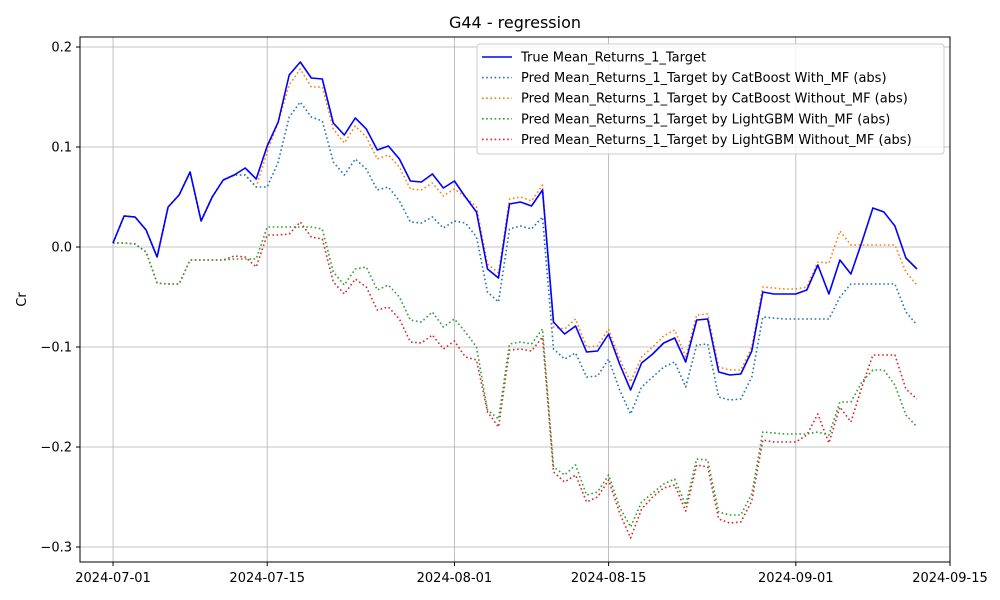 This screenshot has height=600, width=1000. What do you see at coordinates (267, 578) in the screenshot?
I see `x-tick-label: 2024-07-15` at bounding box center [267, 578].